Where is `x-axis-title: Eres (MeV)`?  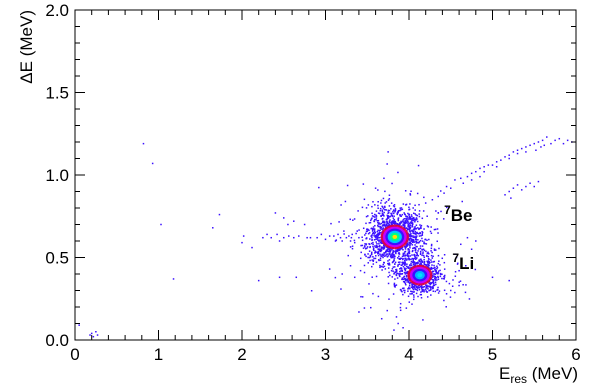
x-axis-title: Eres (MeV) is located at coordinates (538, 375).